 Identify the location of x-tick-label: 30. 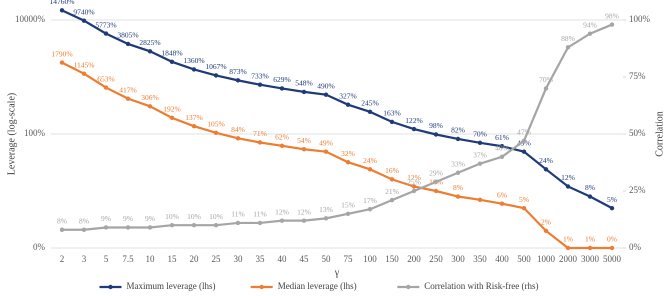
(239, 259).